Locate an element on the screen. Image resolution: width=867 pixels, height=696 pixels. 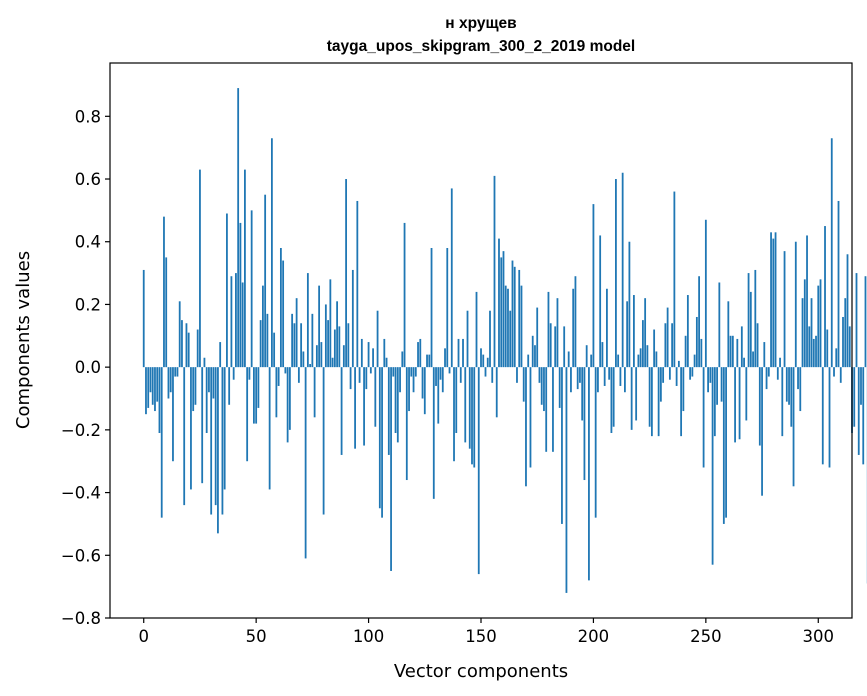
y-axis-ticks: −0.8 −0.6 −0.4 −0.2 0.0 0.2 0.4 0.6 0.8 is located at coordinates (85, 367).